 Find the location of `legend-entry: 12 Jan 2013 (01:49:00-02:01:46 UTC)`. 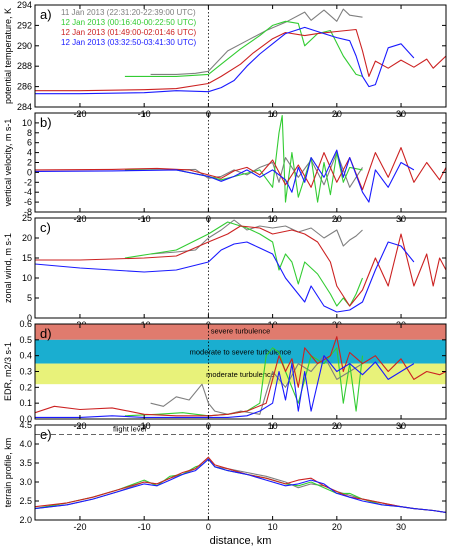

legend-entry: 12 Jan 2013 (01:49:00-02:01:46 UTC) is located at coordinates (129, 32).